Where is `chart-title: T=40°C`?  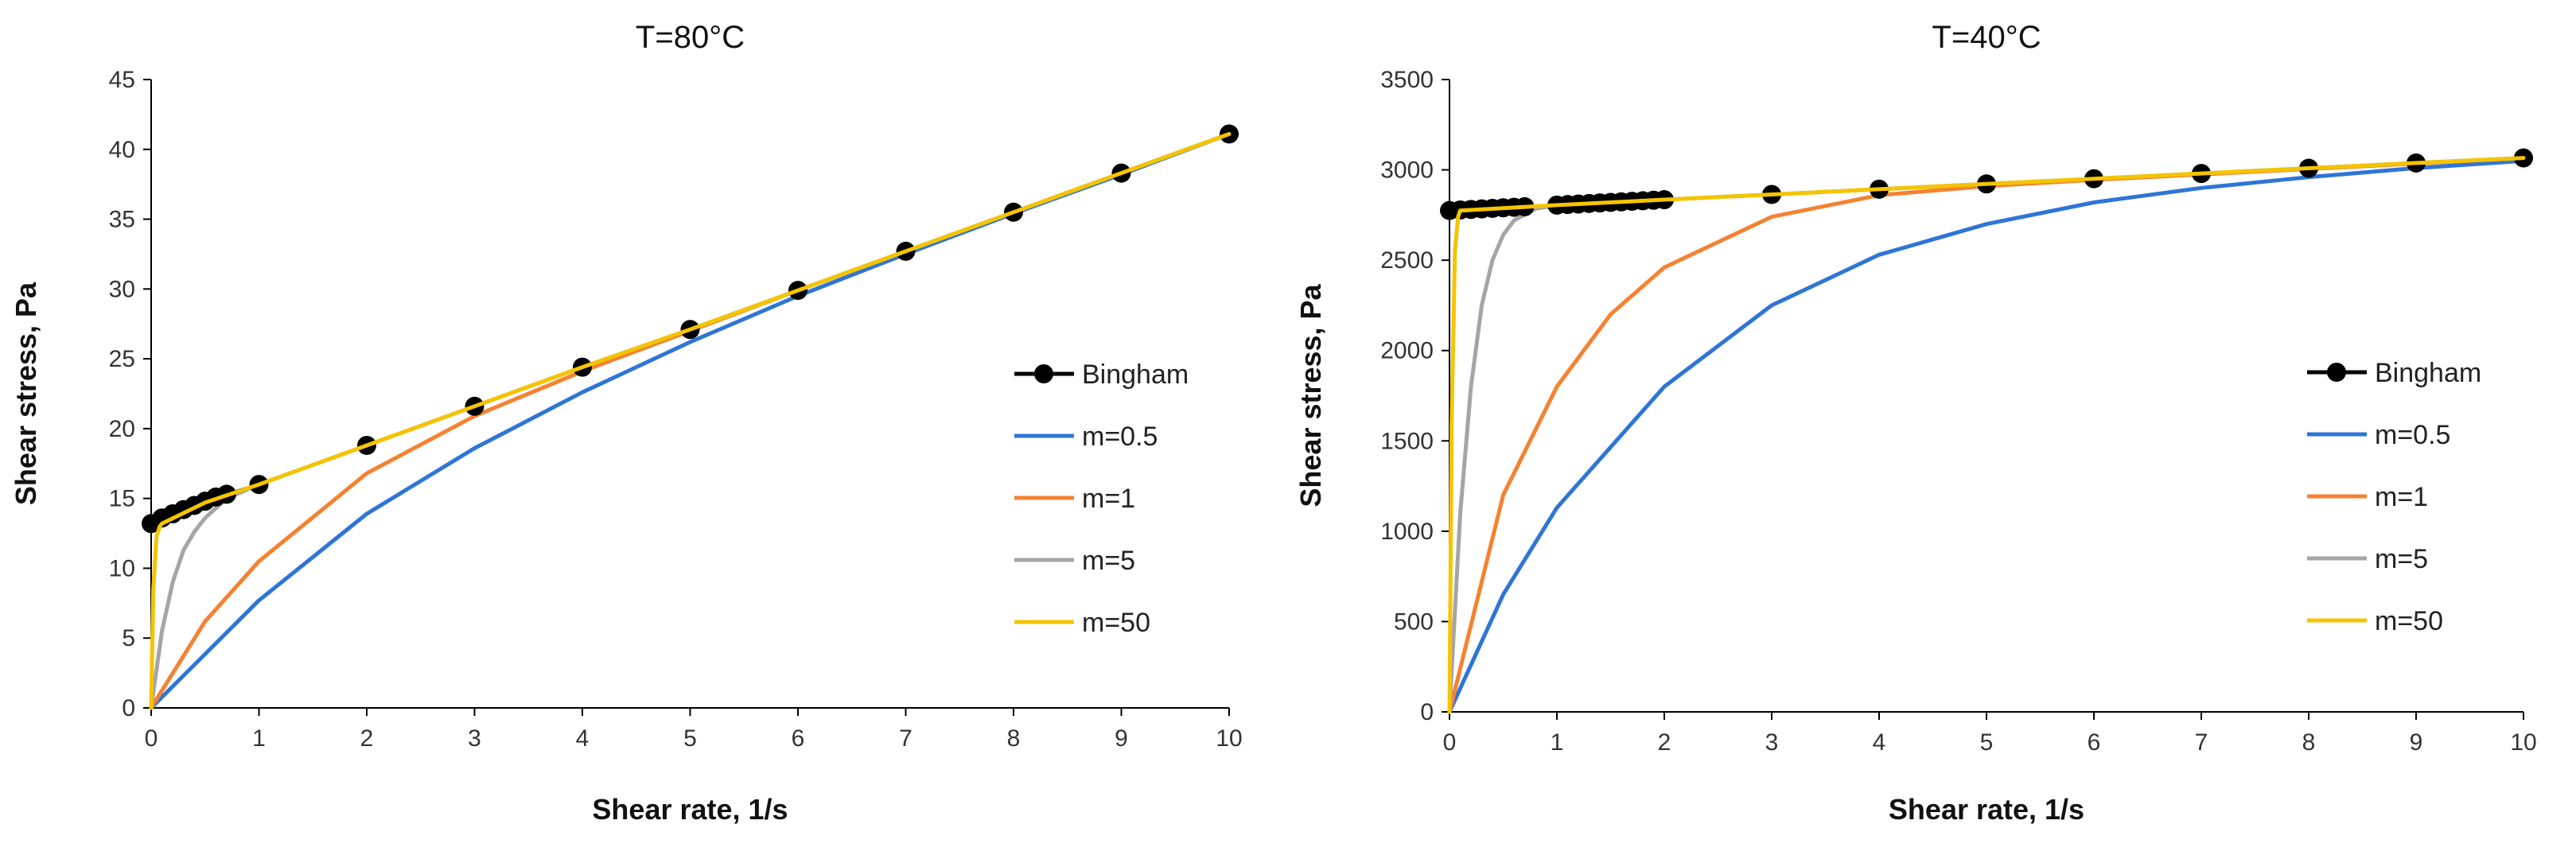 chart-title: T=40°C is located at coordinates (1987, 37).